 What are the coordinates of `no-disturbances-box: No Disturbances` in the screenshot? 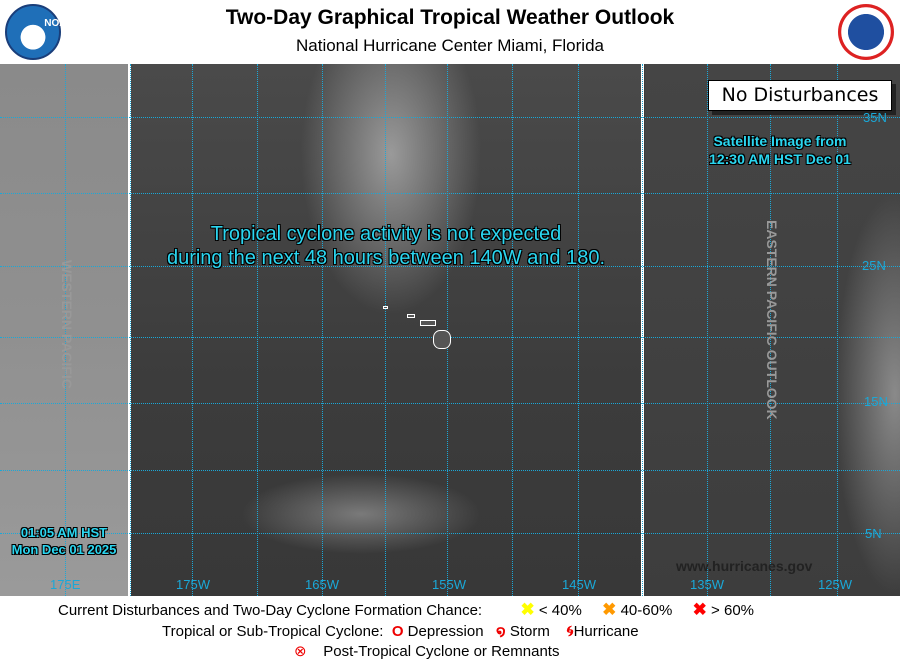 It's located at (800, 95).